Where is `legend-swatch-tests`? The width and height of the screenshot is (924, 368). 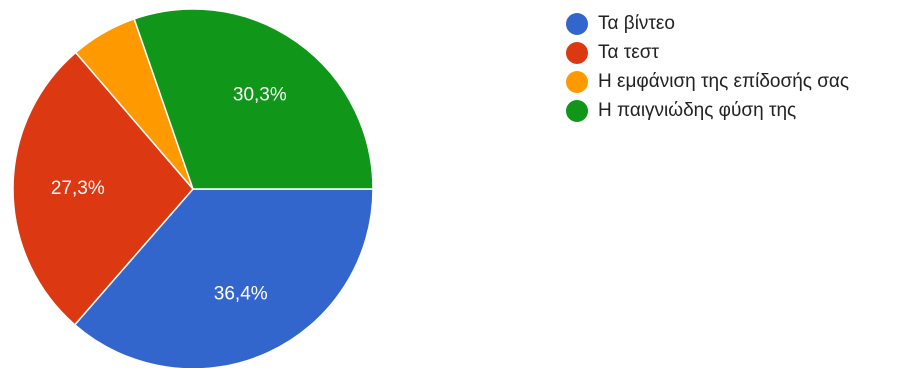 legend-swatch-tests is located at coordinates (577, 52).